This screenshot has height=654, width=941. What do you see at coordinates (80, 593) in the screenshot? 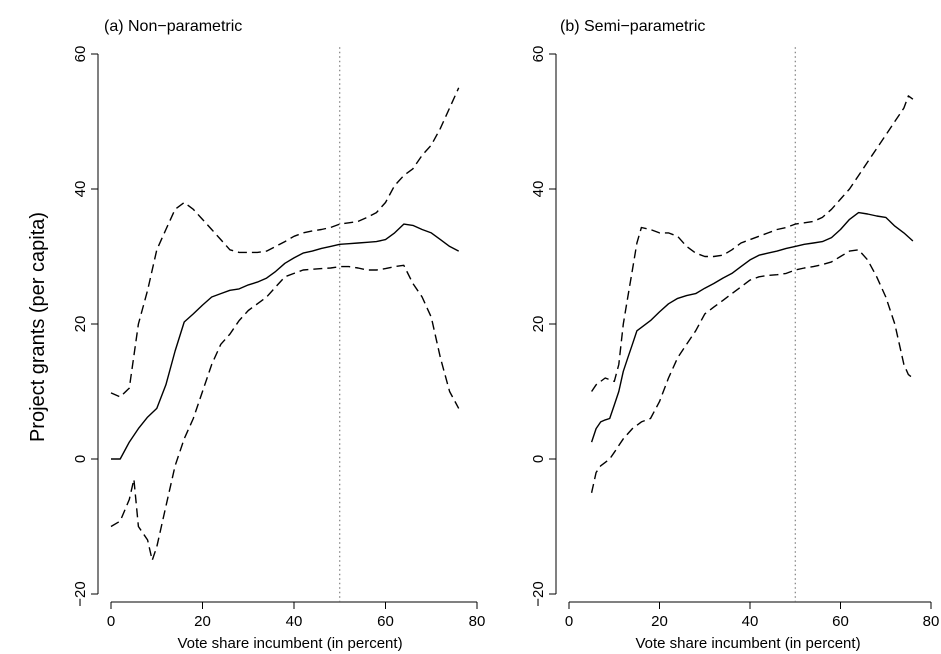
I see `panel-a-ytick-label: −20` at bounding box center [80, 593].